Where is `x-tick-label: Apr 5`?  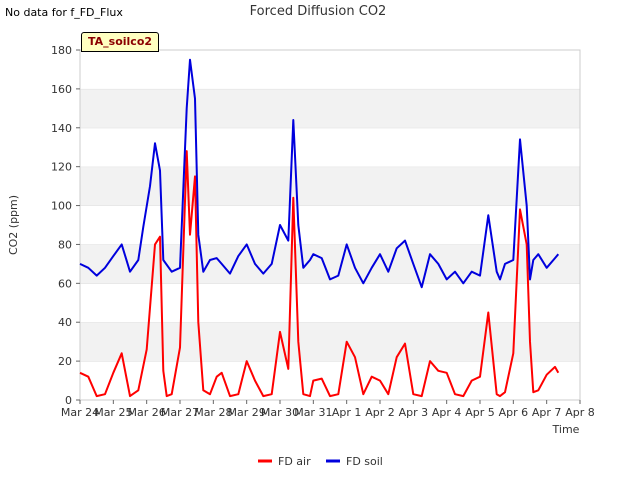
x-tick-label: Apr 5 is located at coordinates (480, 412).